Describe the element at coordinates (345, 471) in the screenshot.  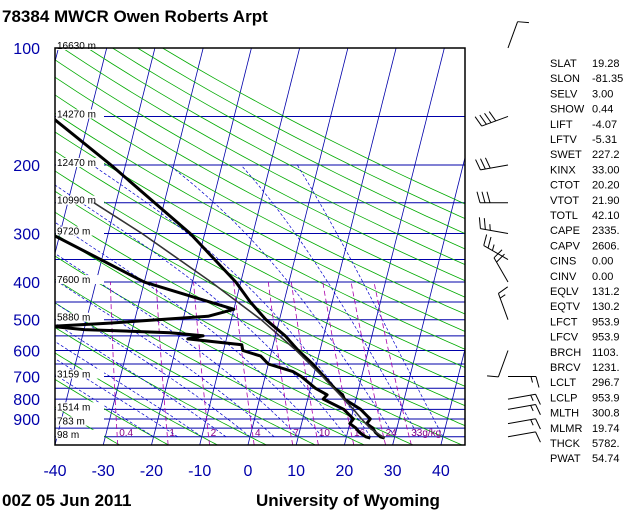
I see `temperature-tick-label: 20` at that location.